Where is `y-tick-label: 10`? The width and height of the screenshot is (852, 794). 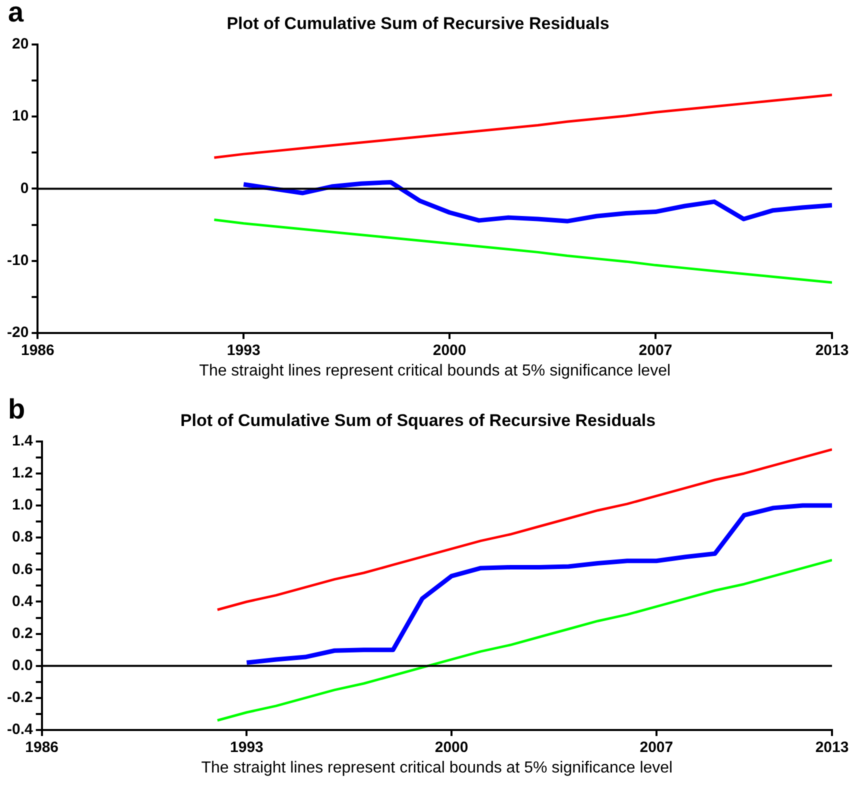 y-tick-label: 10 is located at coordinates (20, 116).